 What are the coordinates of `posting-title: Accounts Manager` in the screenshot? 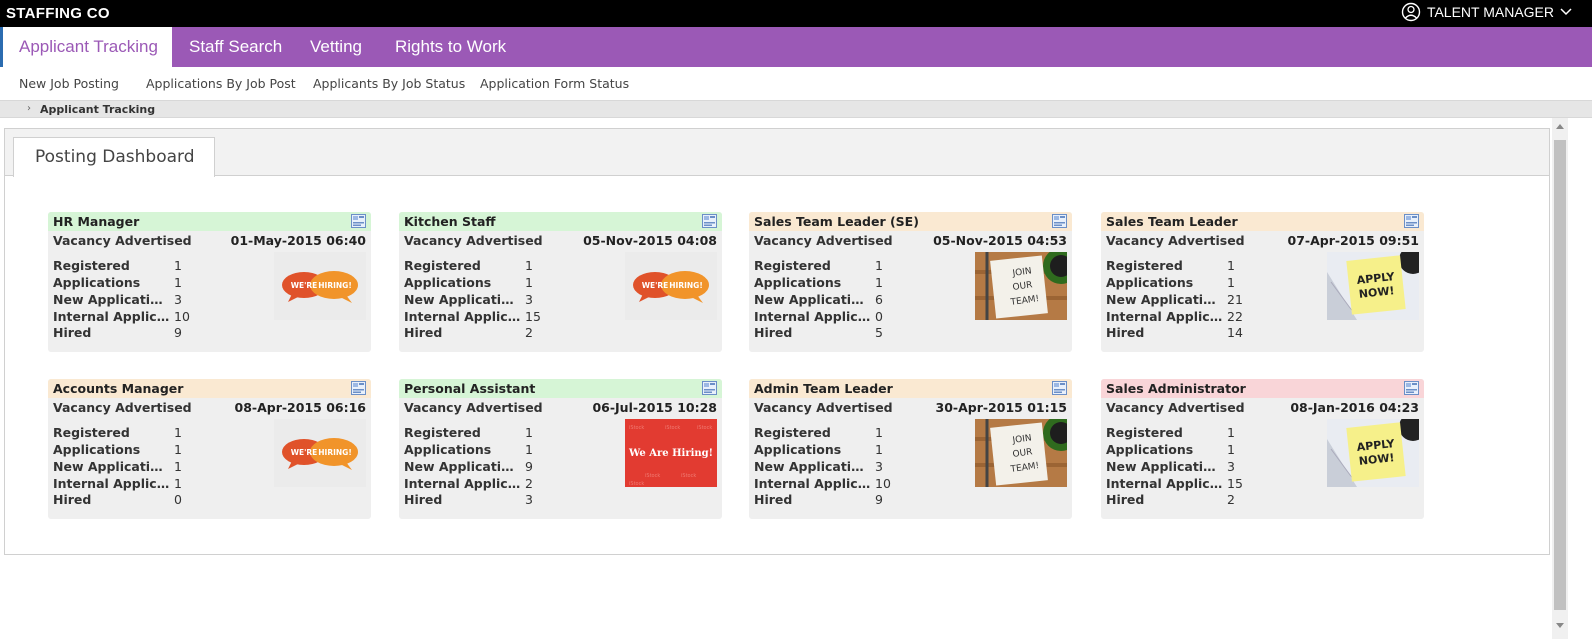 It's located at (118, 388).